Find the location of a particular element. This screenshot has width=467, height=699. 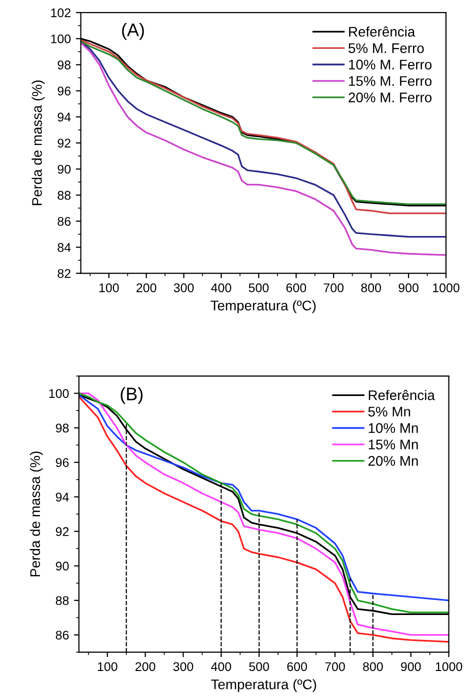

annotation: (A) is located at coordinates (133, 31).